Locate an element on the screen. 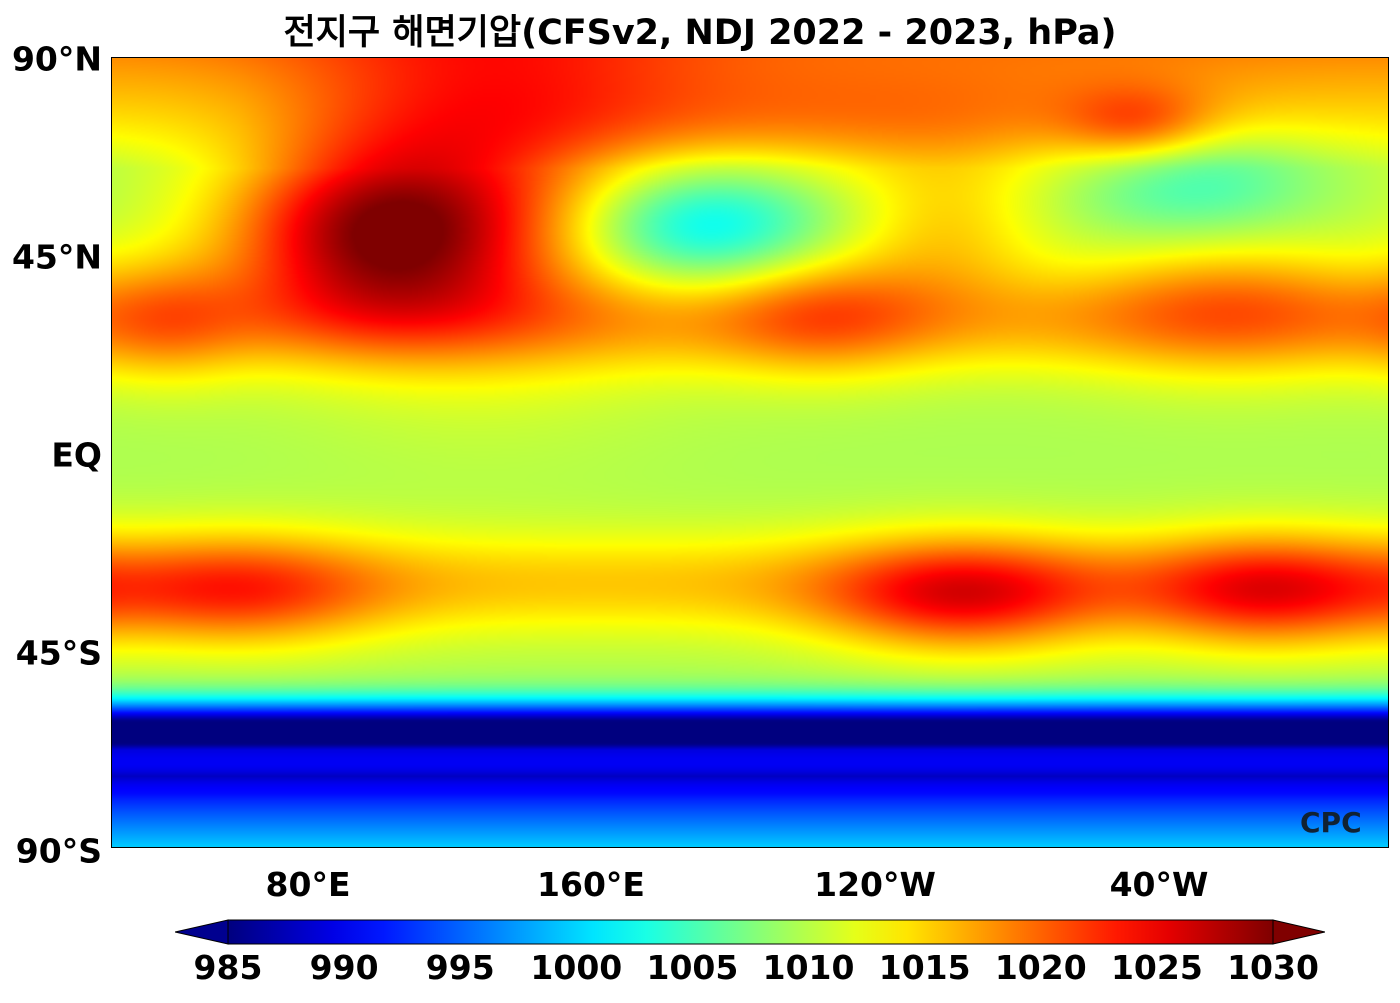 This screenshot has height=1003, width=1400. colorbar-extend-low is located at coordinates (202, 932).